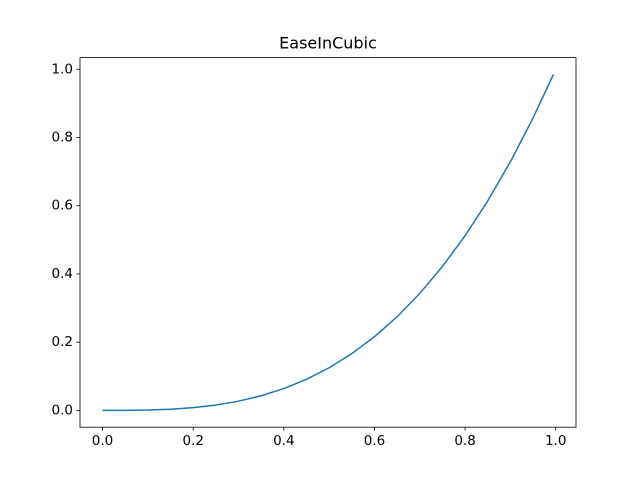  What do you see at coordinates (62, 410) in the screenshot?
I see `y-tick-label: 0.0` at bounding box center [62, 410].